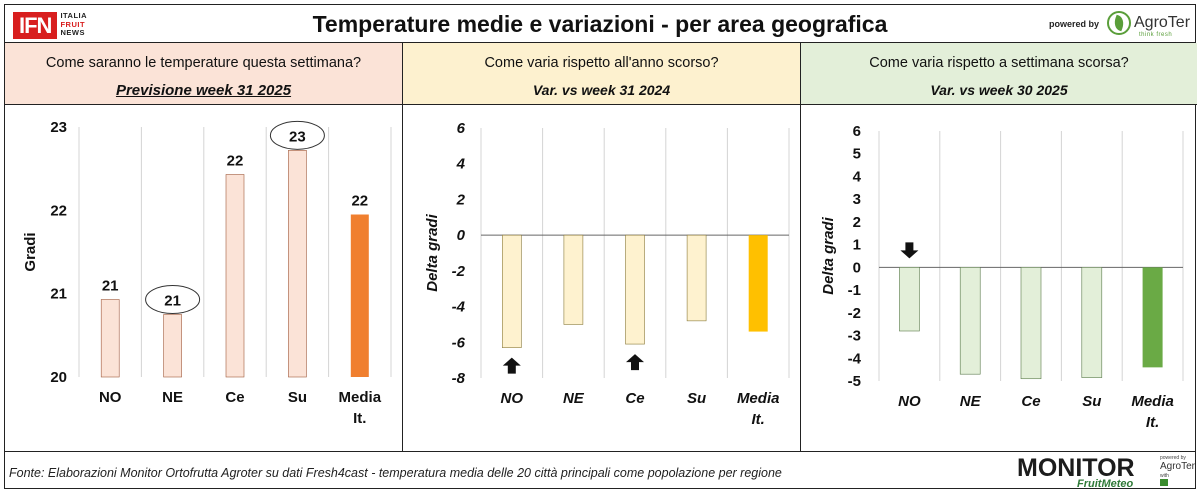  I want to click on panel-subtitle: Var. vs week 30 2025, so click(999, 90).